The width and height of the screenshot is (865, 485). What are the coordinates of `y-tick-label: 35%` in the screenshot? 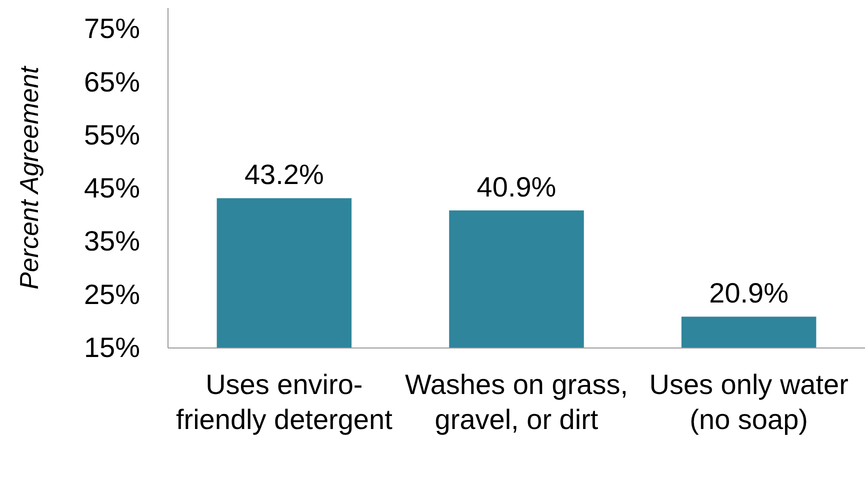 It's located at (112, 241).